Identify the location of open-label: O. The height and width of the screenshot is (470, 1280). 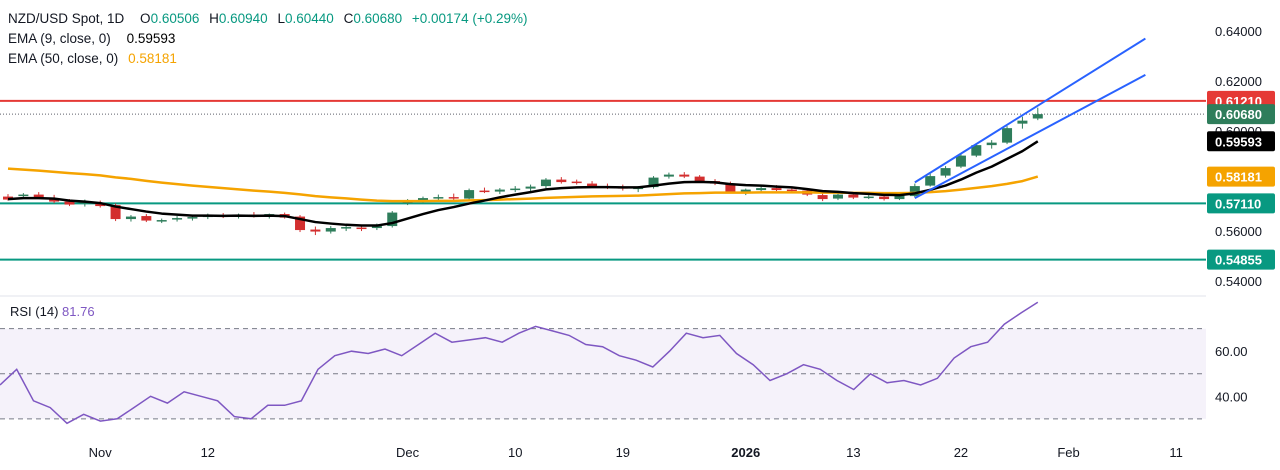
(145, 18).